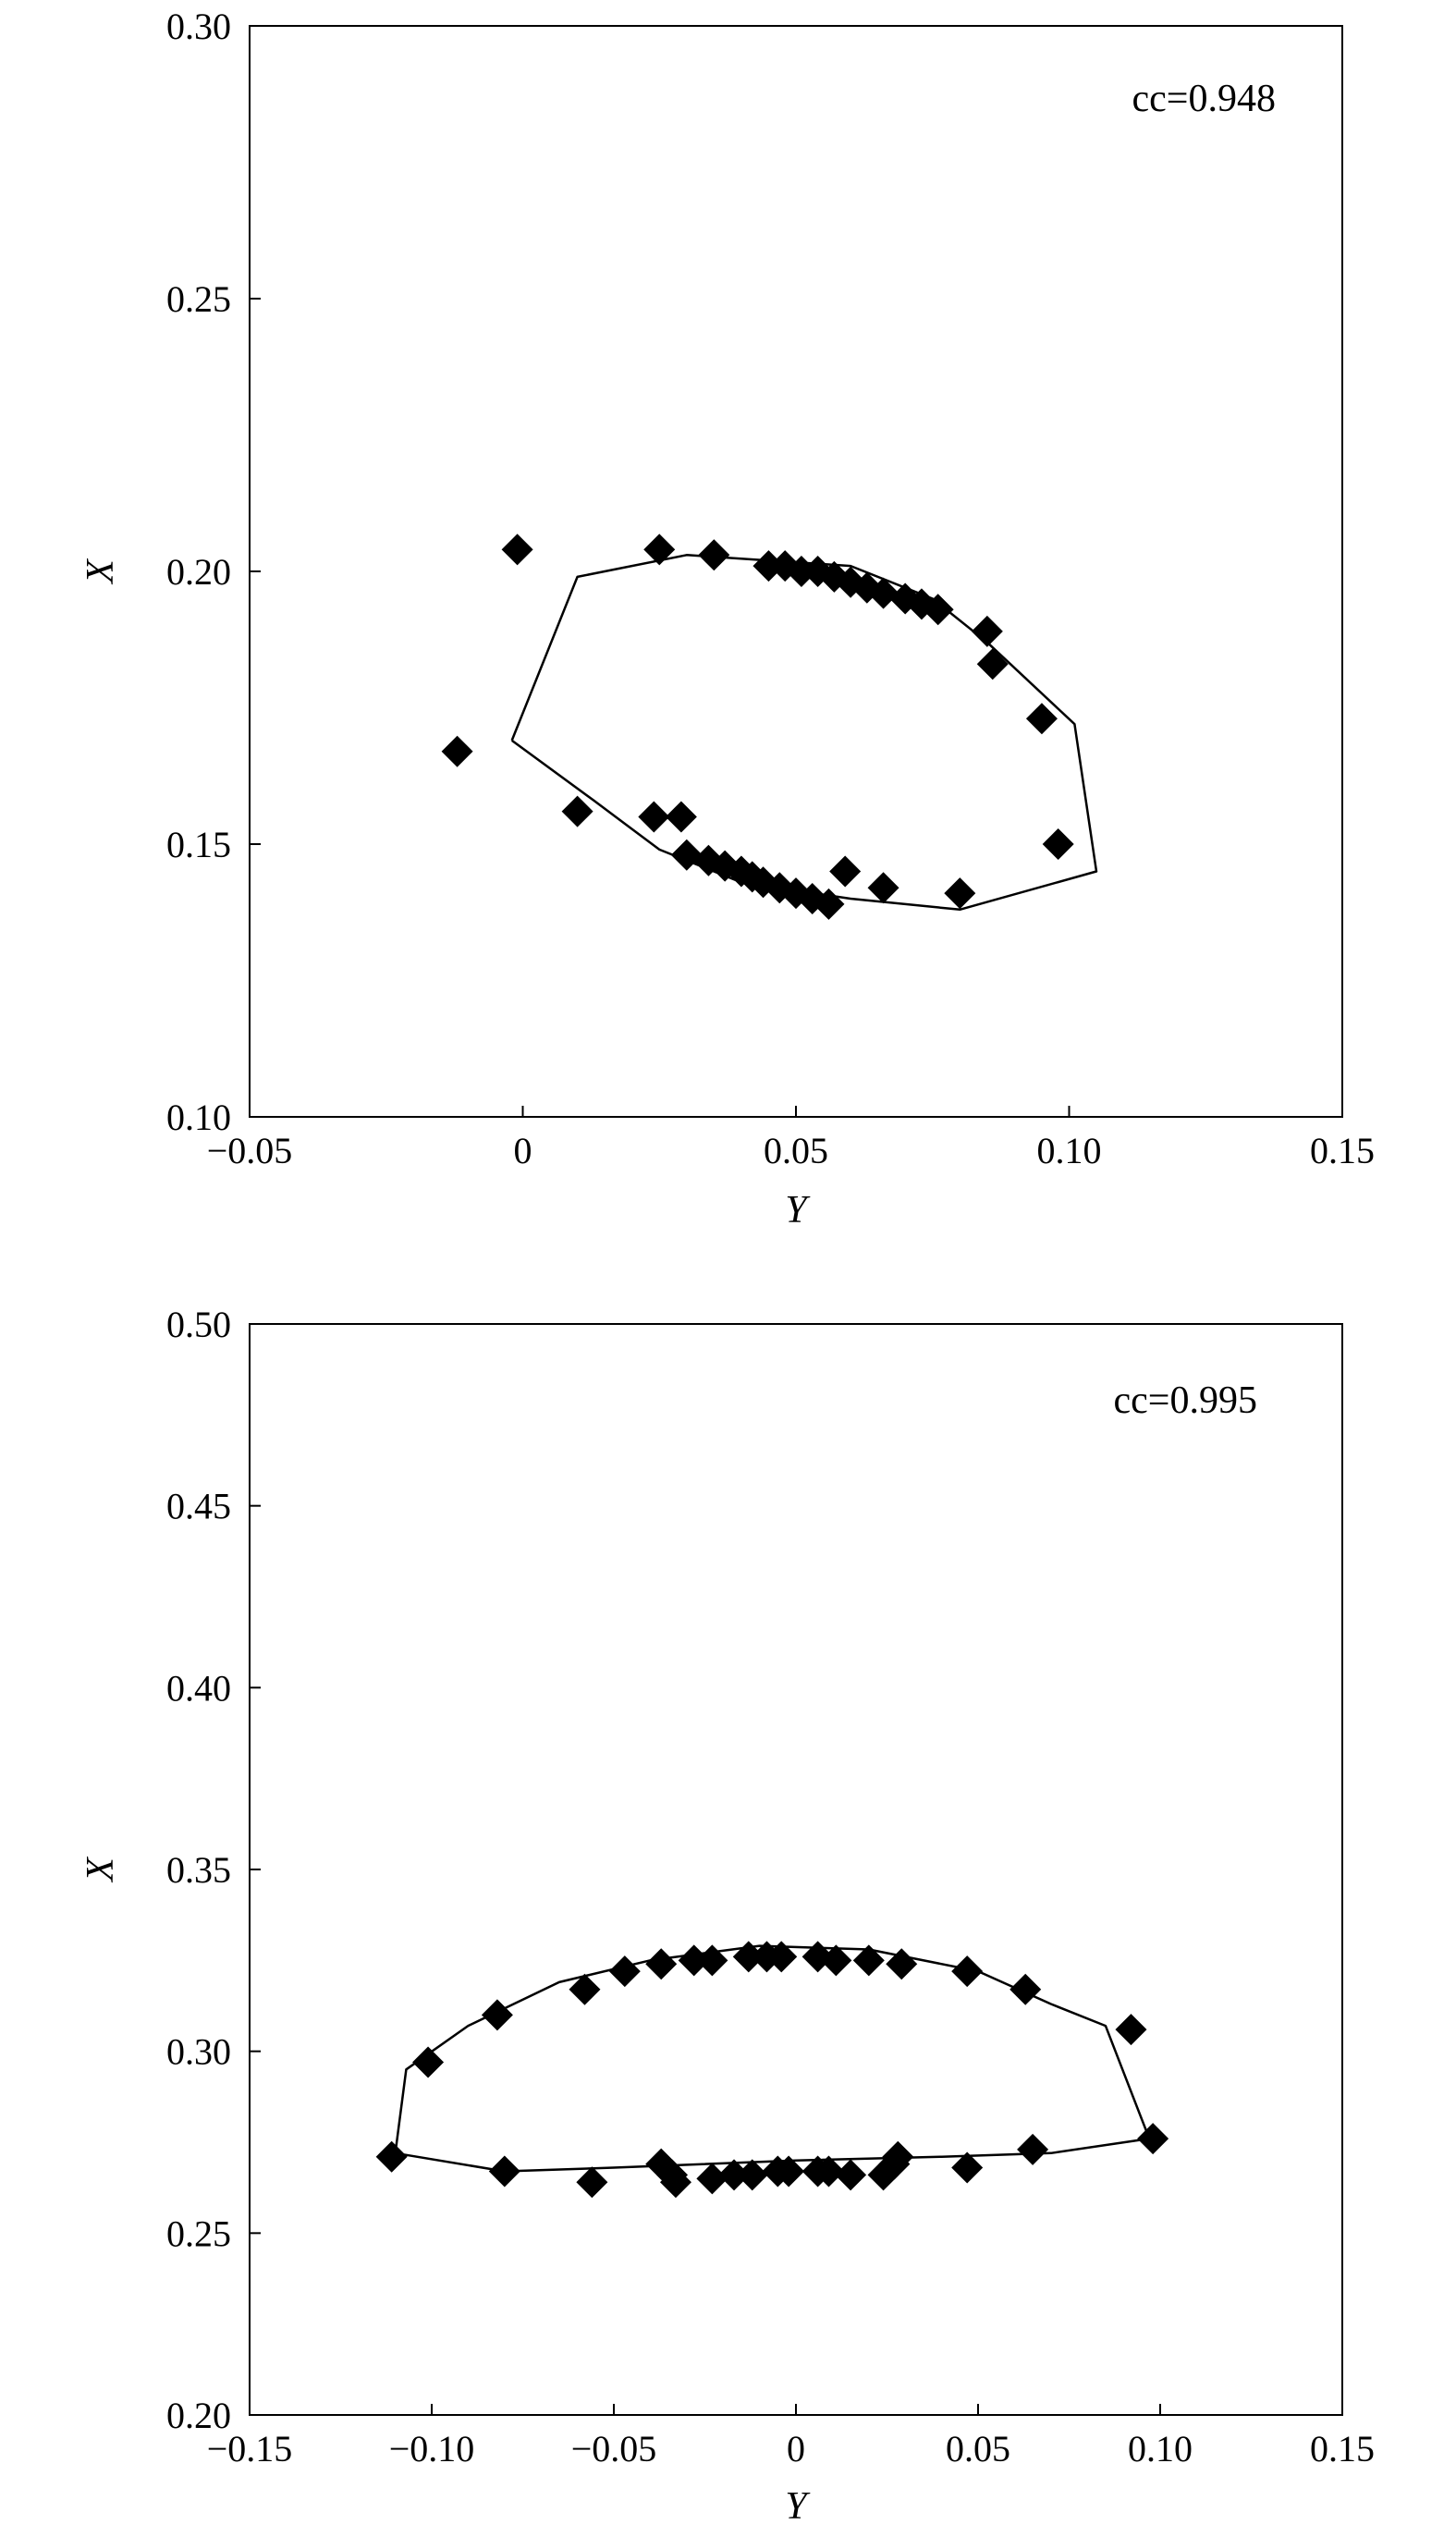 The height and width of the screenshot is (2537, 1456). Describe the element at coordinates (198, 1688) in the screenshot. I see `y-tick-label: 0.40` at that location.